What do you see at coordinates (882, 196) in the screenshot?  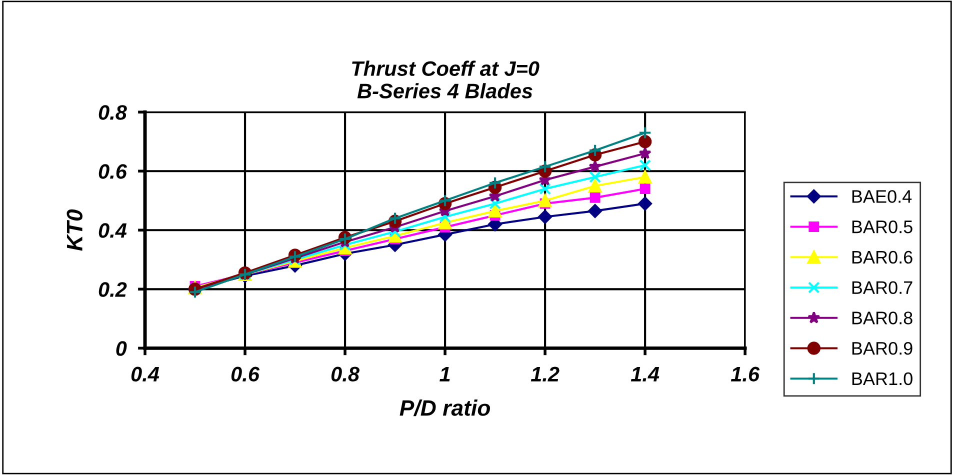 I see `legend-label: BAE0.4` at bounding box center [882, 196].